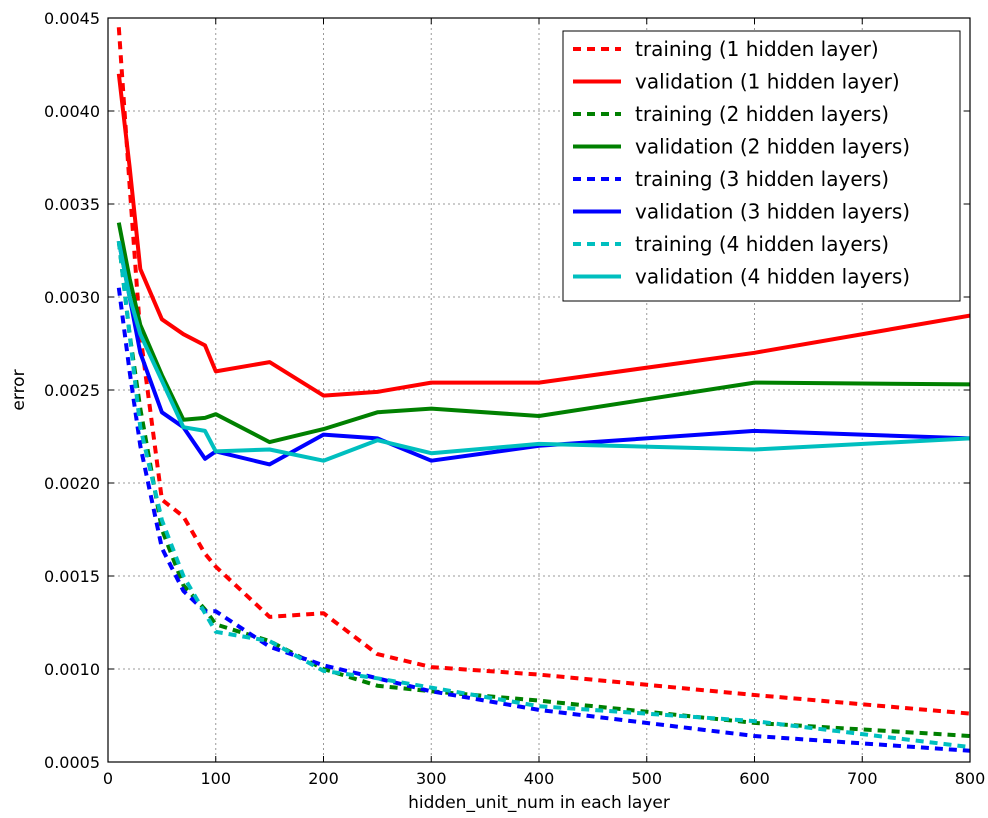 This screenshot has height=818, width=988. I want to click on legend-label: validation (3 hidden layers), so click(772, 212).